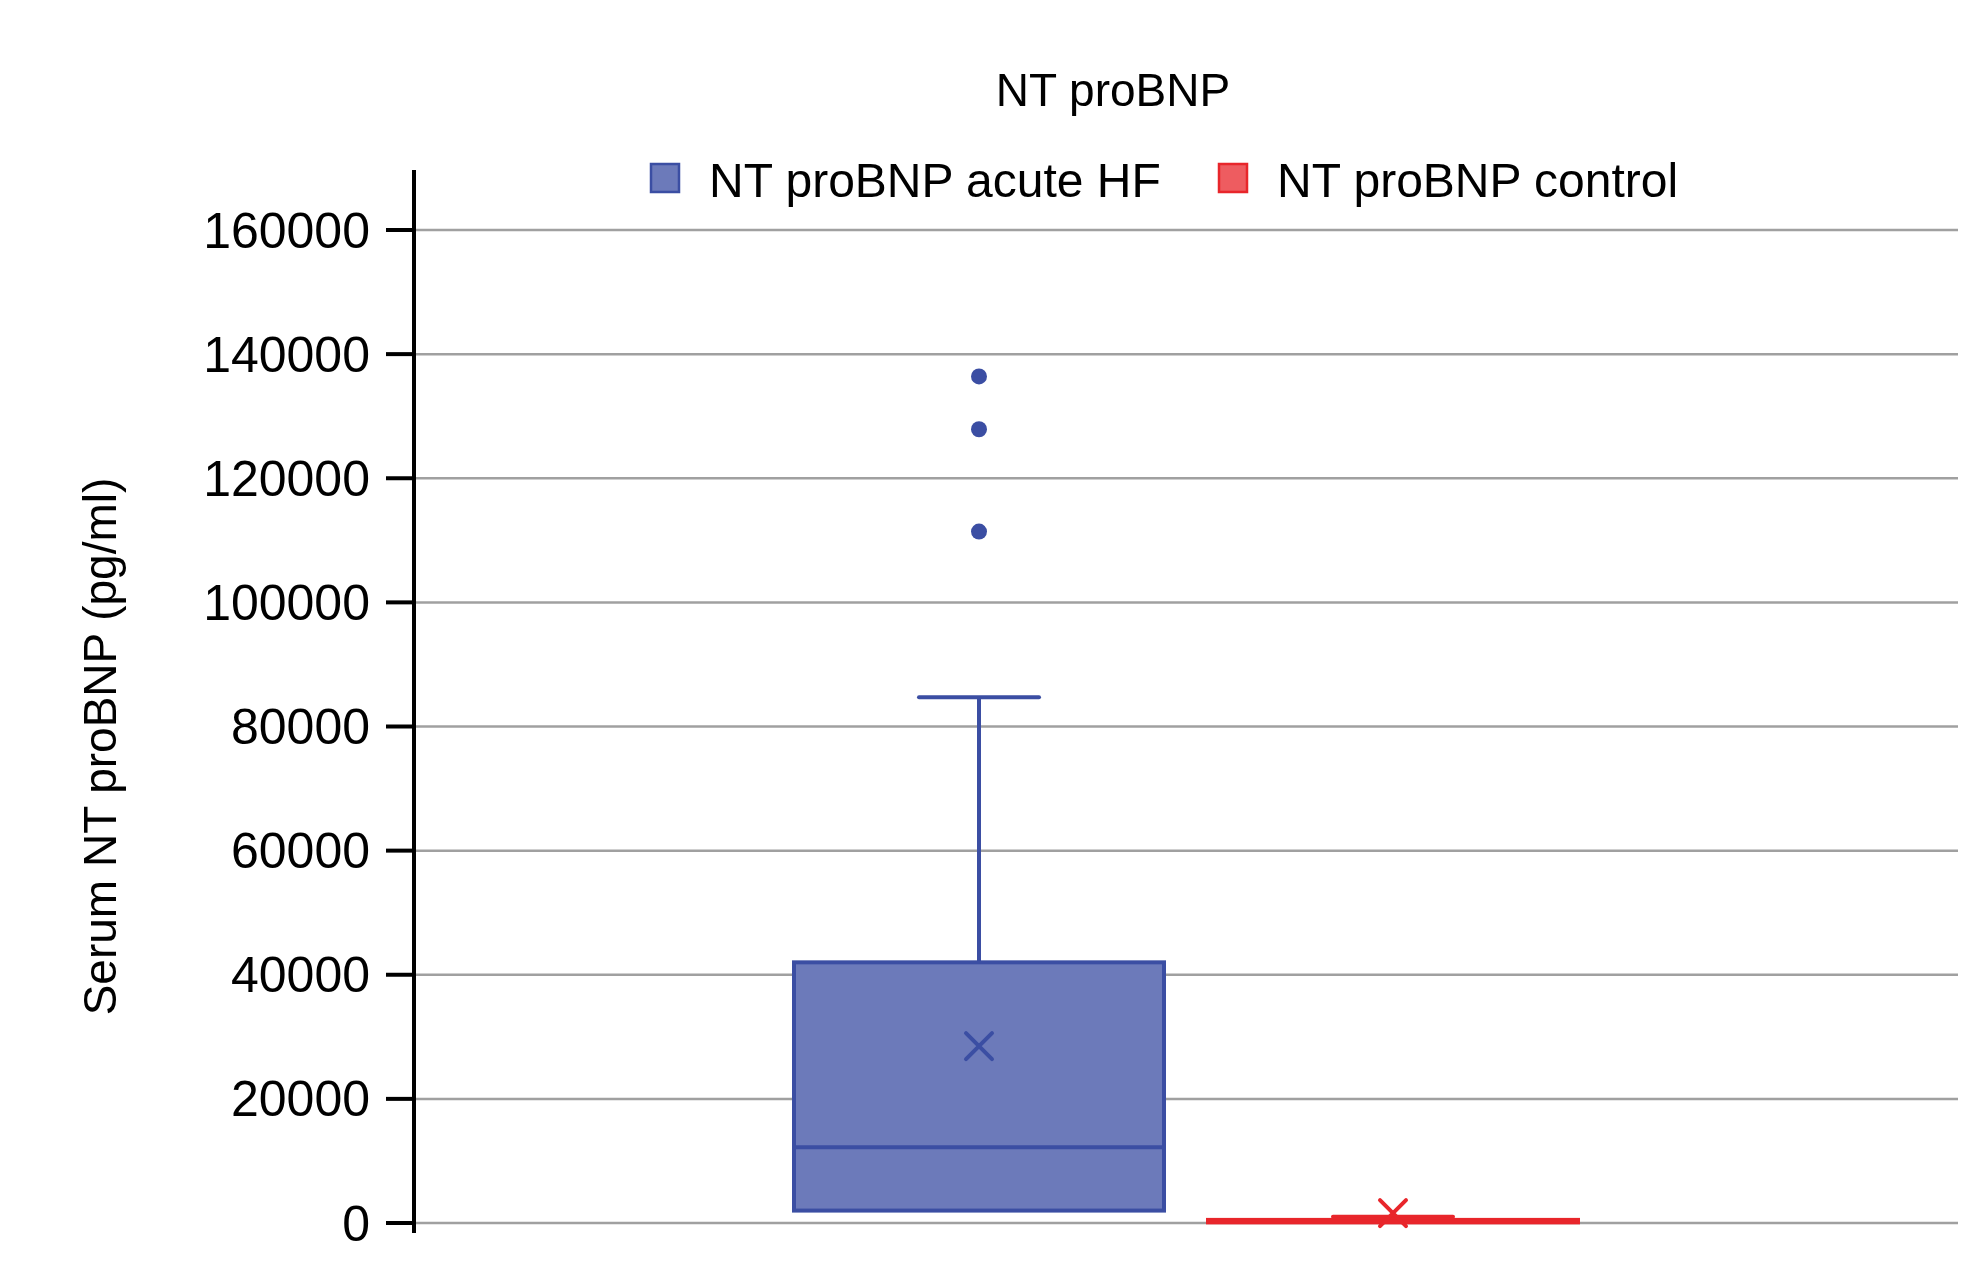 This screenshot has height=1282, width=1980. What do you see at coordinates (356, 1223) in the screenshot?
I see `y-tick-label: 0` at bounding box center [356, 1223].